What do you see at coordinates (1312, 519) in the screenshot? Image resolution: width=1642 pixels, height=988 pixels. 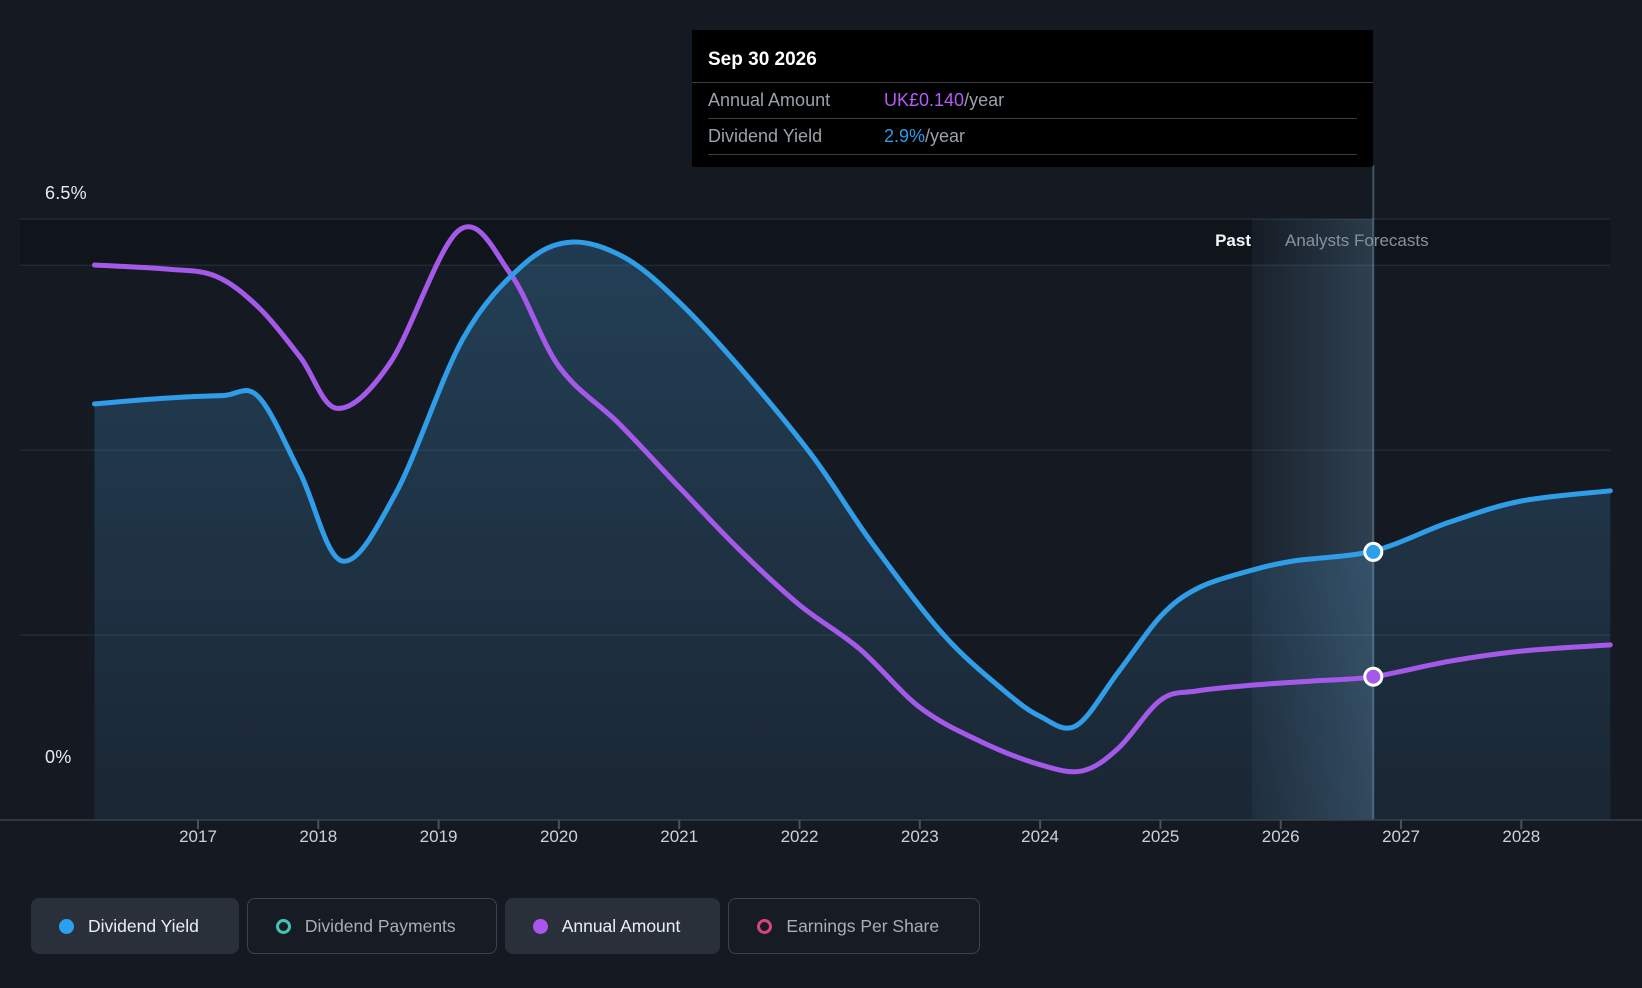 I see `forecast-highlight-band` at bounding box center [1312, 519].